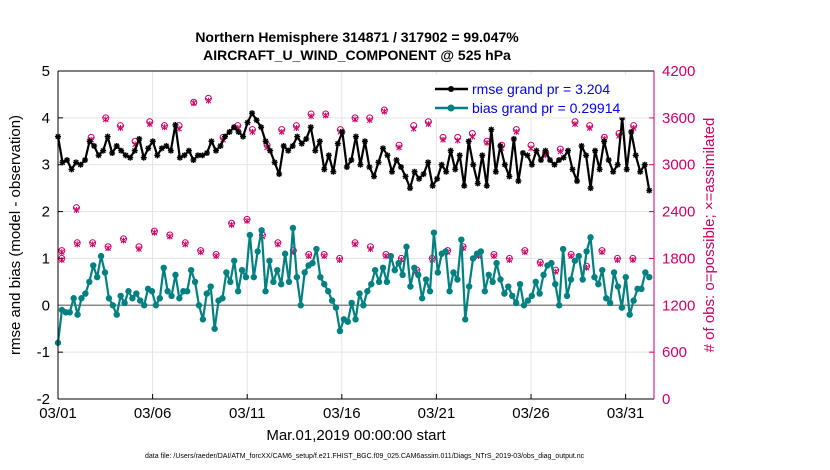  Describe the element at coordinates (546, 108) in the screenshot. I see `legend-bias-label: bias grand pr = 0.29914` at that location.